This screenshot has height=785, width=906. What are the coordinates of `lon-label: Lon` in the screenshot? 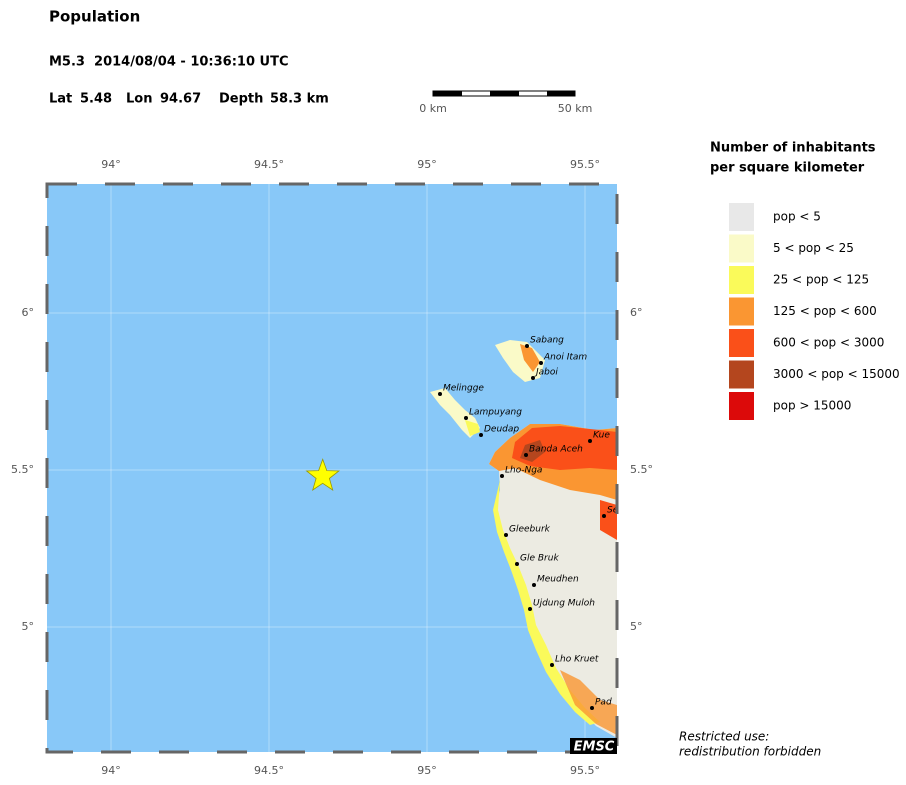 It's located at (139, 99).